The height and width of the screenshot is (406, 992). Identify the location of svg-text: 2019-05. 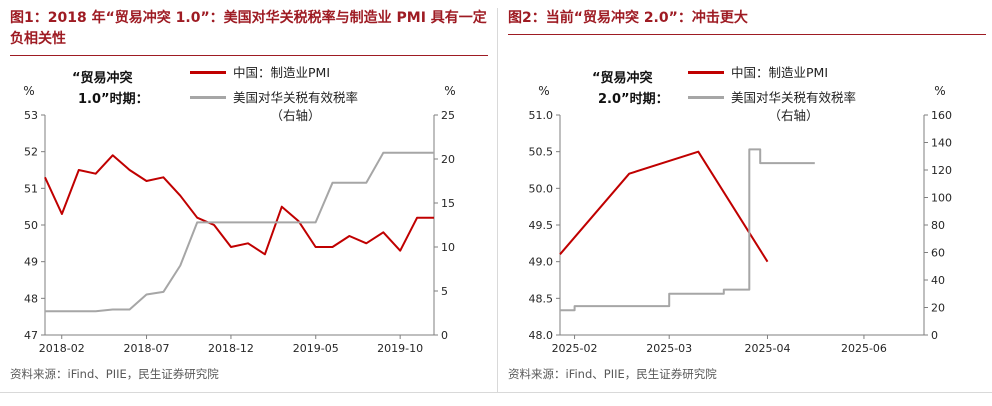
(316, 348).